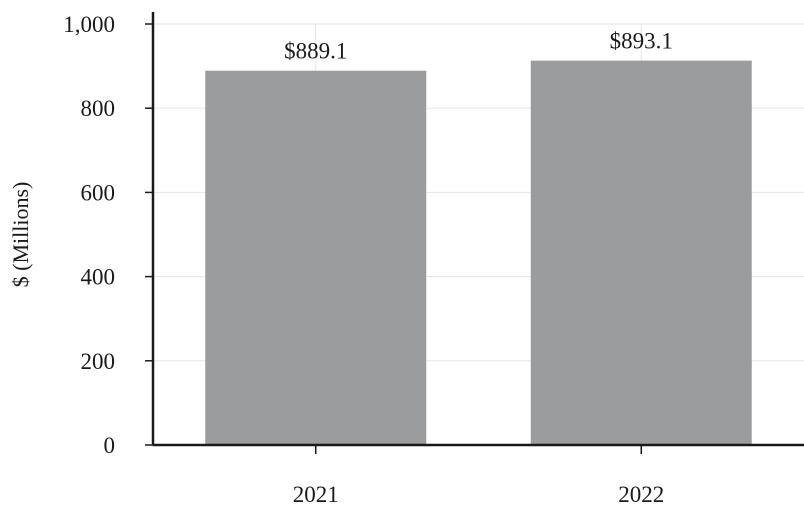 The height and width of the screenshot is (509, 804). Describe the element at coordinates (316, 494) in the screenshot. I see `x-tick-label-2021: 2021` at that location.